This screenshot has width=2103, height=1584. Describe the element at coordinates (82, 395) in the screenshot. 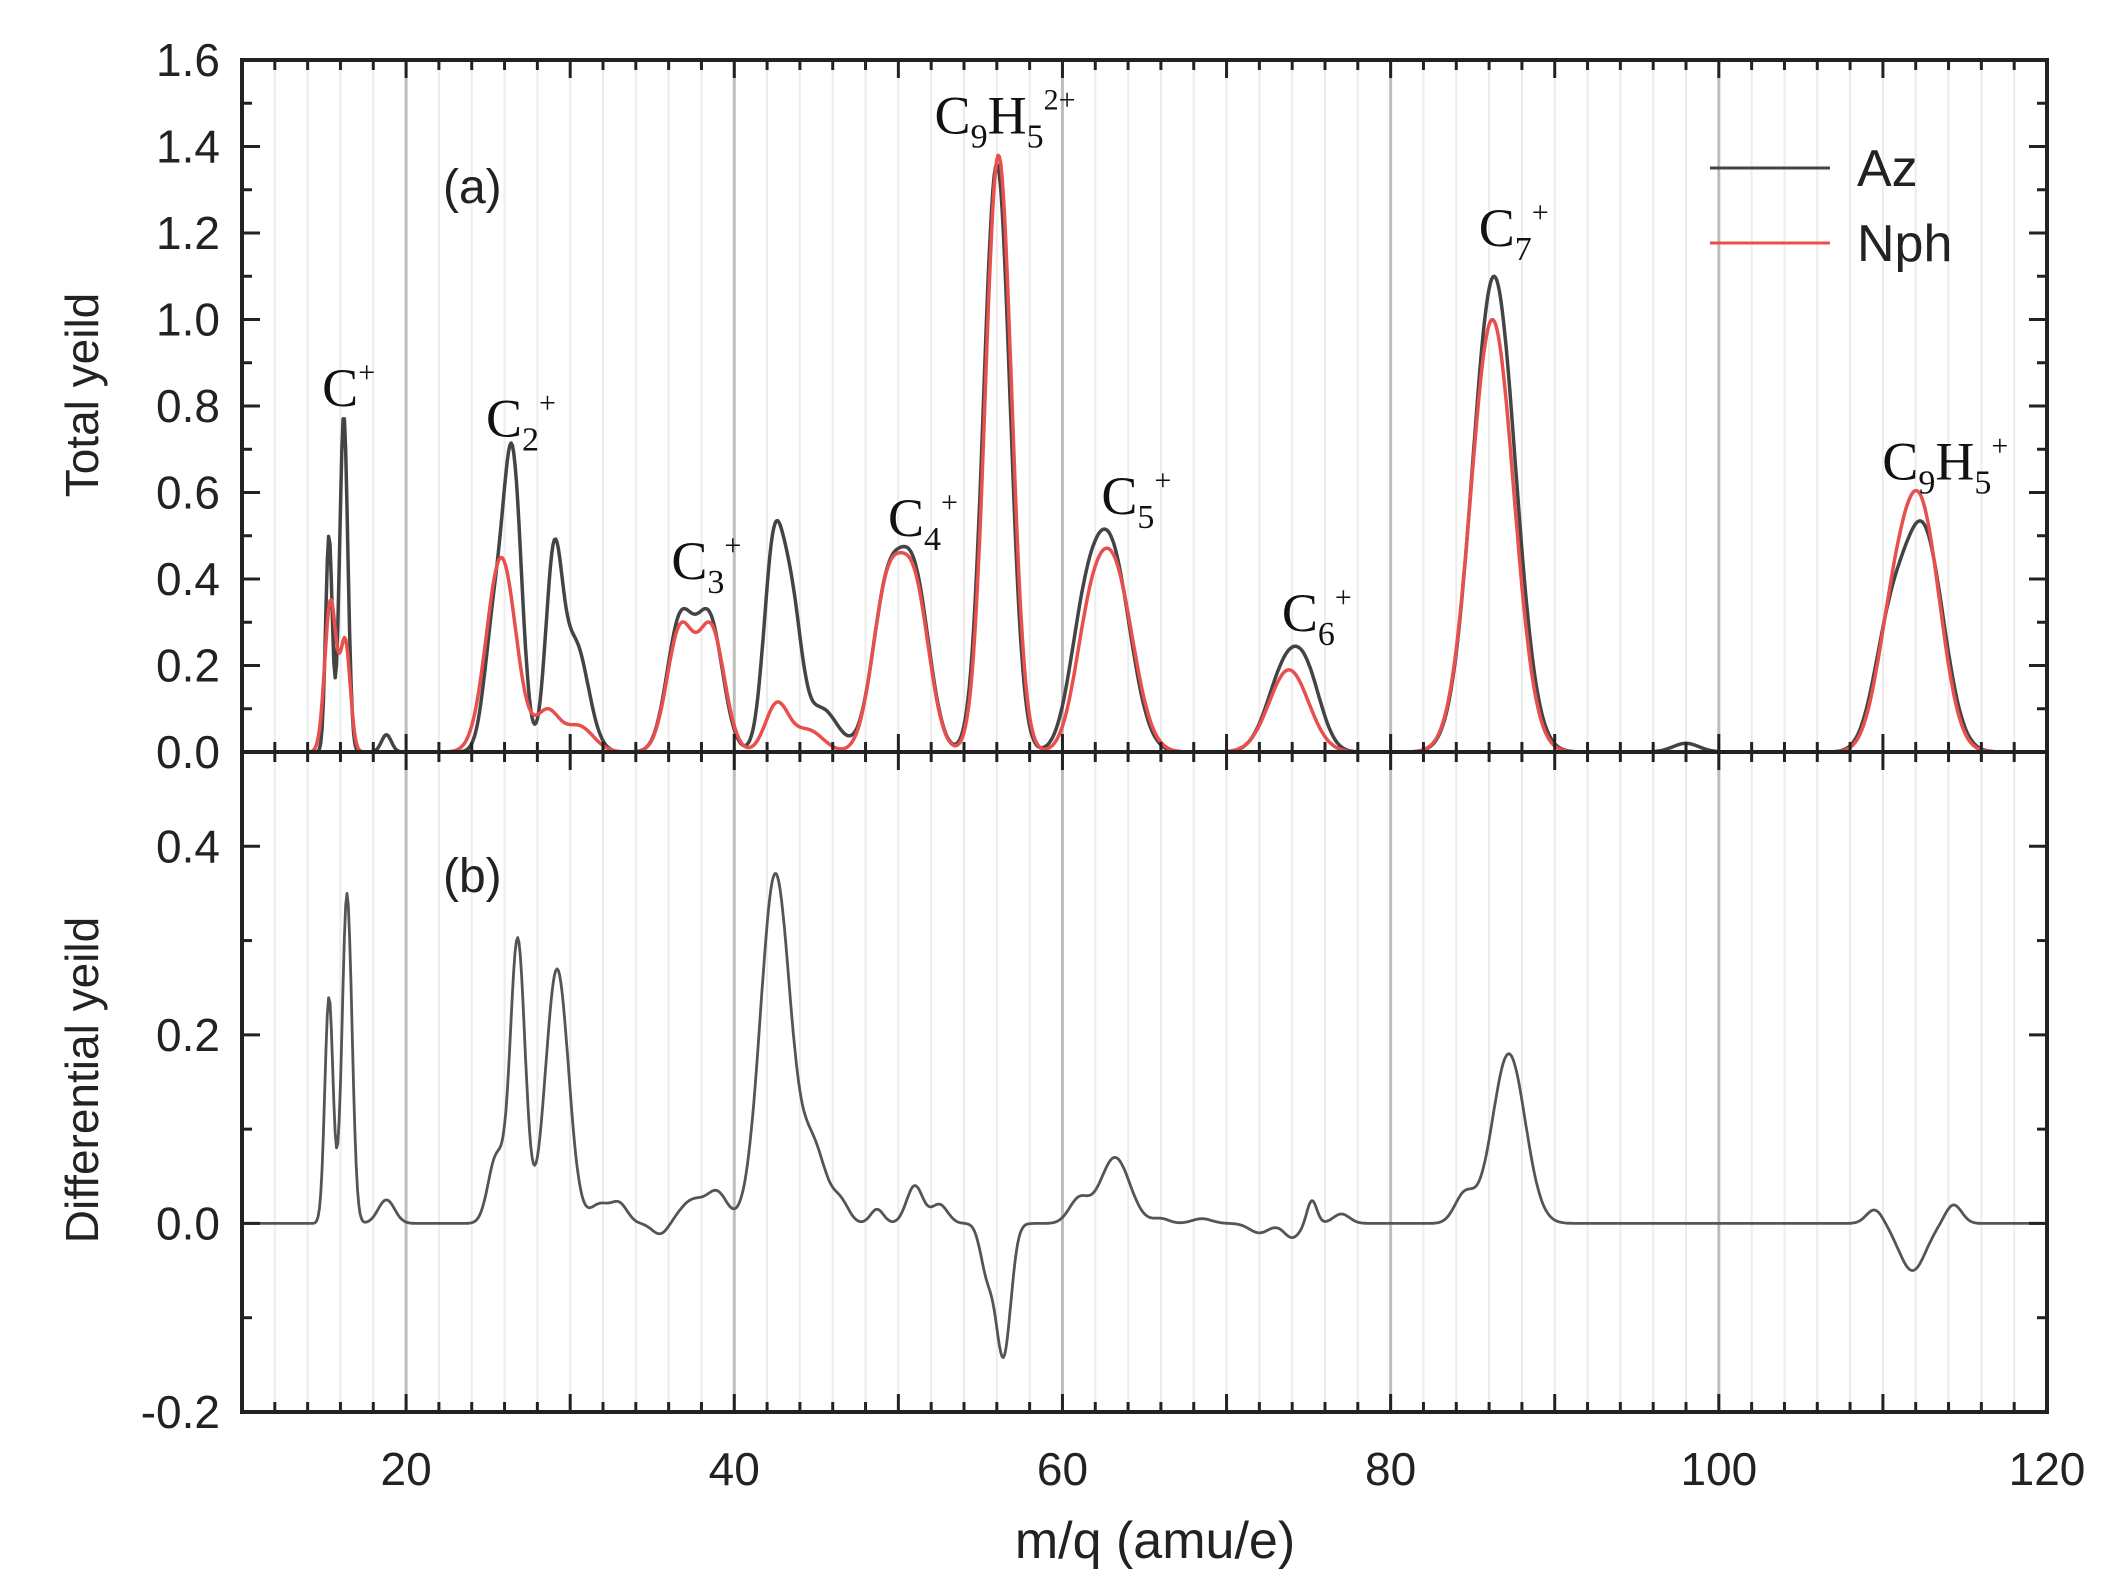

I see `panel-a-ylabel: Total yeild` at that location.